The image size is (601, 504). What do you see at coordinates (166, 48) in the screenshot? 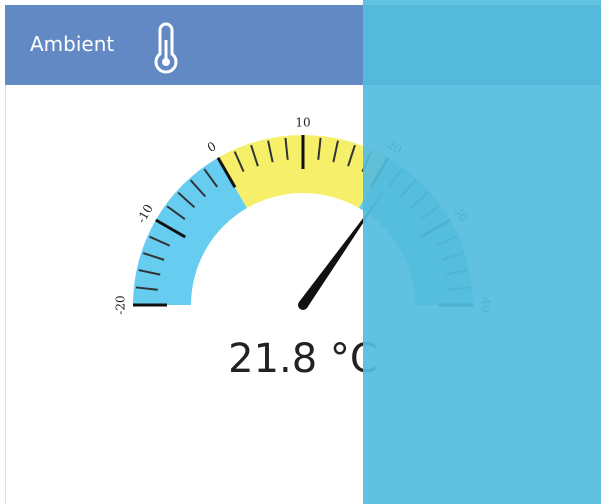
I see `thermometer-icon` at bounding box center [166, 48].